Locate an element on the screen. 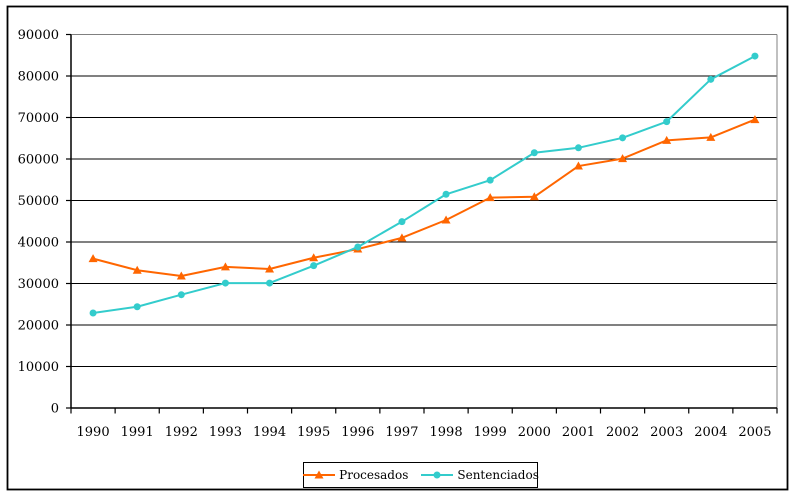 This screenshot has height=495, width=795. x-tick-label: 2000 is located at coordinates (534, 432).